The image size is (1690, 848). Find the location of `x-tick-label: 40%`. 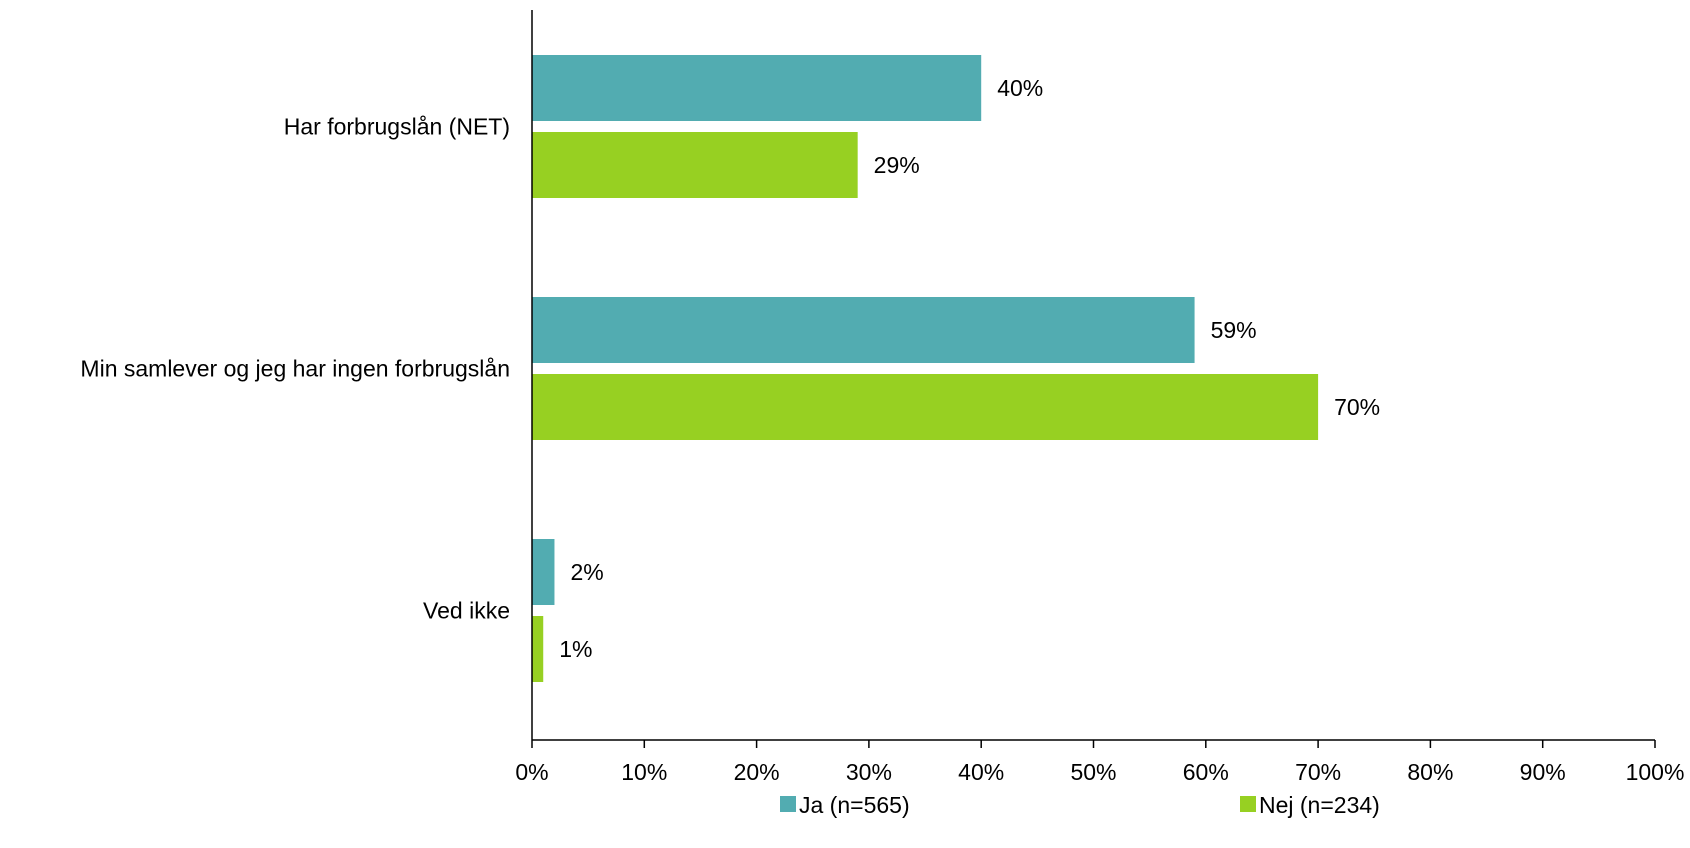

x-tick-label: 40% is located at coordinates (981, 772).